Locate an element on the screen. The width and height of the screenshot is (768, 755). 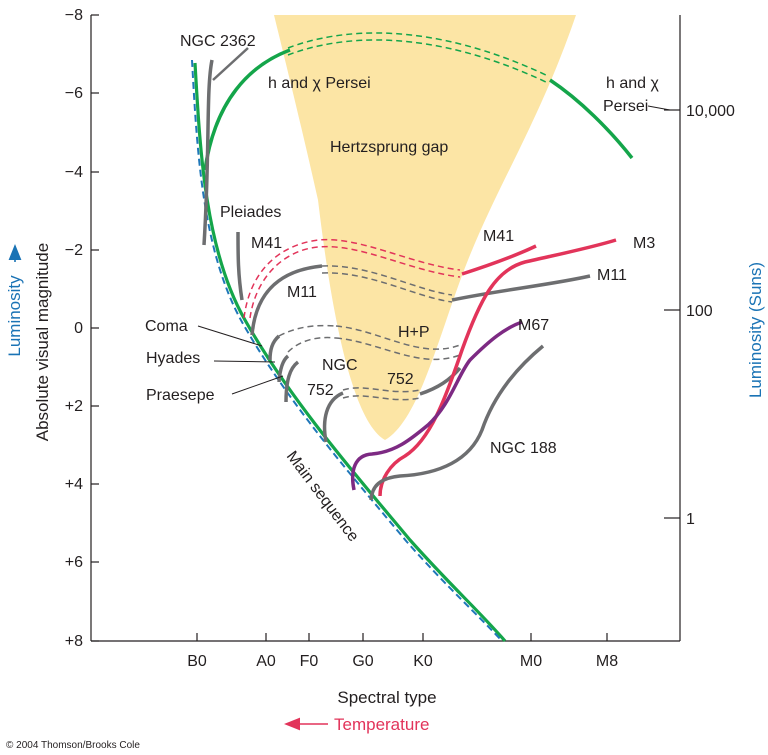
y-axis-title: Absolute visual magnitude is located at coordinates (42, 342).